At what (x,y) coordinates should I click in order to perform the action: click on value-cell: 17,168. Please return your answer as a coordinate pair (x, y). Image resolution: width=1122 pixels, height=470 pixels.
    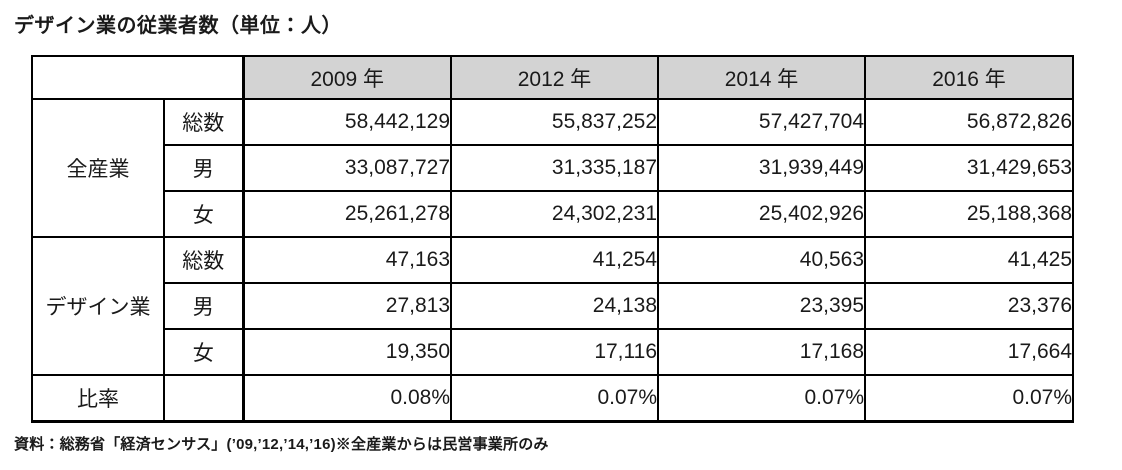
    Looking at the image, I should click on (761, 352).